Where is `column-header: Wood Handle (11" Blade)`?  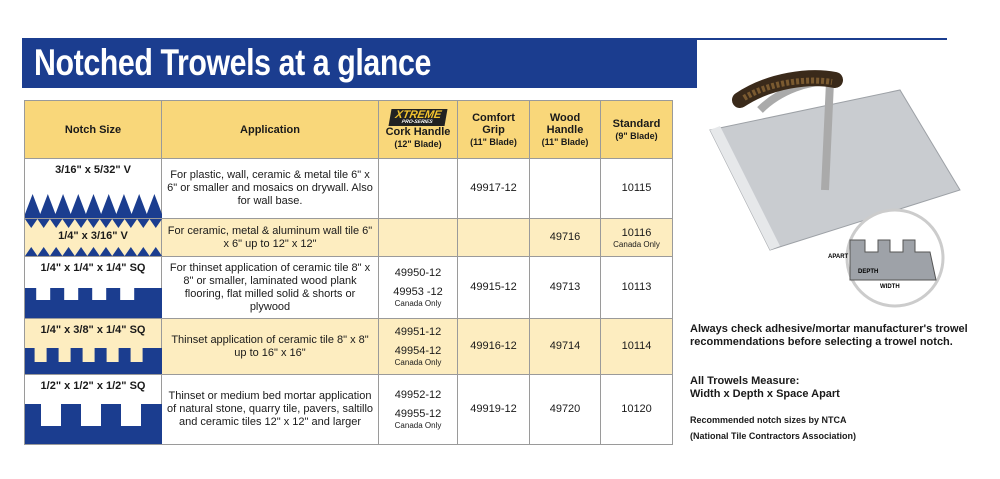 column-header: Wood Handle (11" Blade) is located at coordinates (565, 129).